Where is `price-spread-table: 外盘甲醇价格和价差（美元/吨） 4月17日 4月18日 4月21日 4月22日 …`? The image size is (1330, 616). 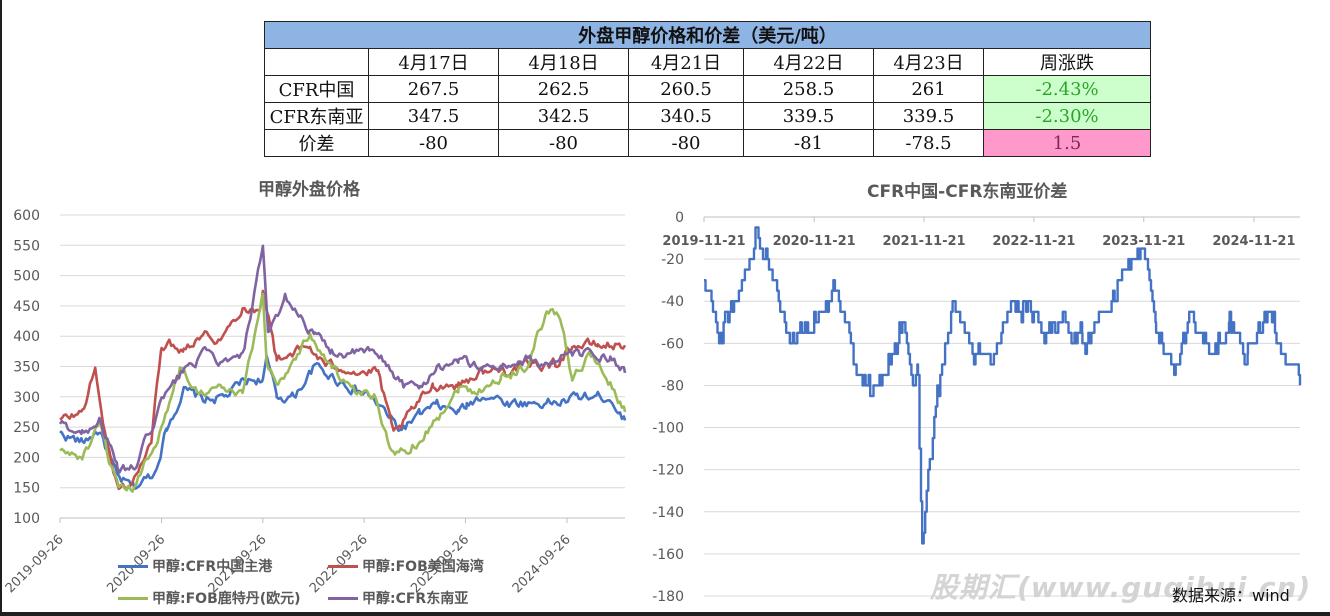
price-spread-table: 外盘甲醇价格和价差（美元/吨） 4月17日 4月18日 4月21日 4月22日 … is located at coordinates (707, 89).